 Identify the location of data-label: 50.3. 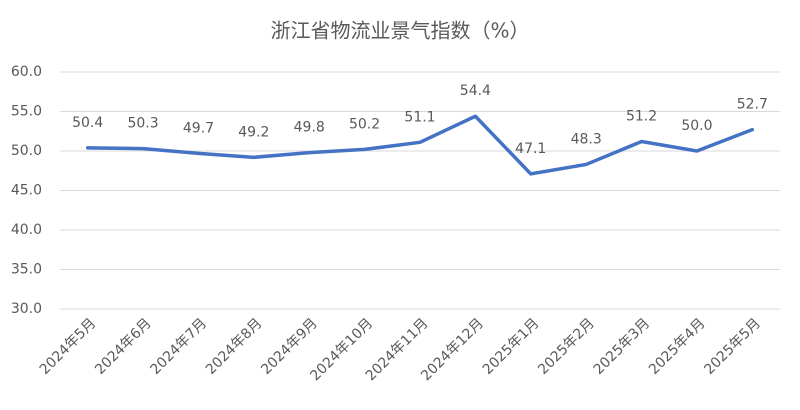
(142, 124).